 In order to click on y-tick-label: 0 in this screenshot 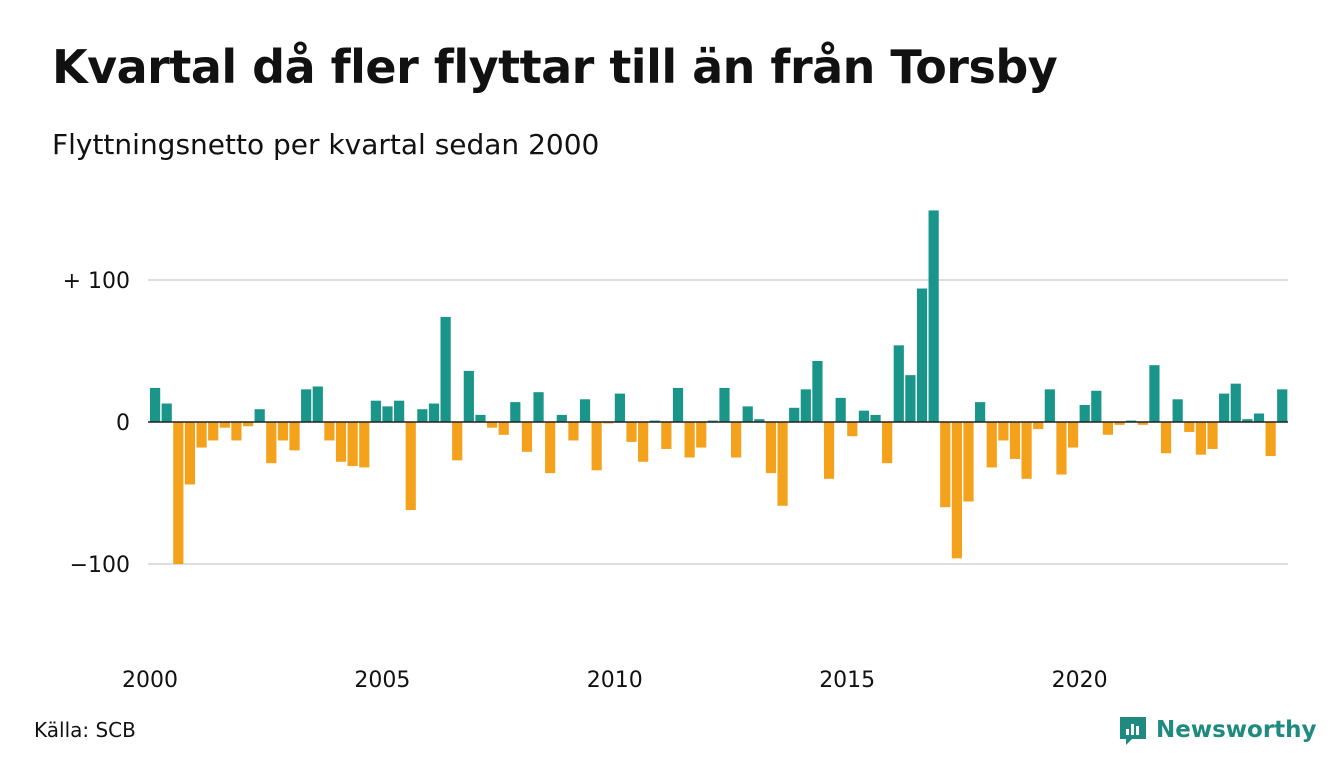, I will do `click(123, 423)`.